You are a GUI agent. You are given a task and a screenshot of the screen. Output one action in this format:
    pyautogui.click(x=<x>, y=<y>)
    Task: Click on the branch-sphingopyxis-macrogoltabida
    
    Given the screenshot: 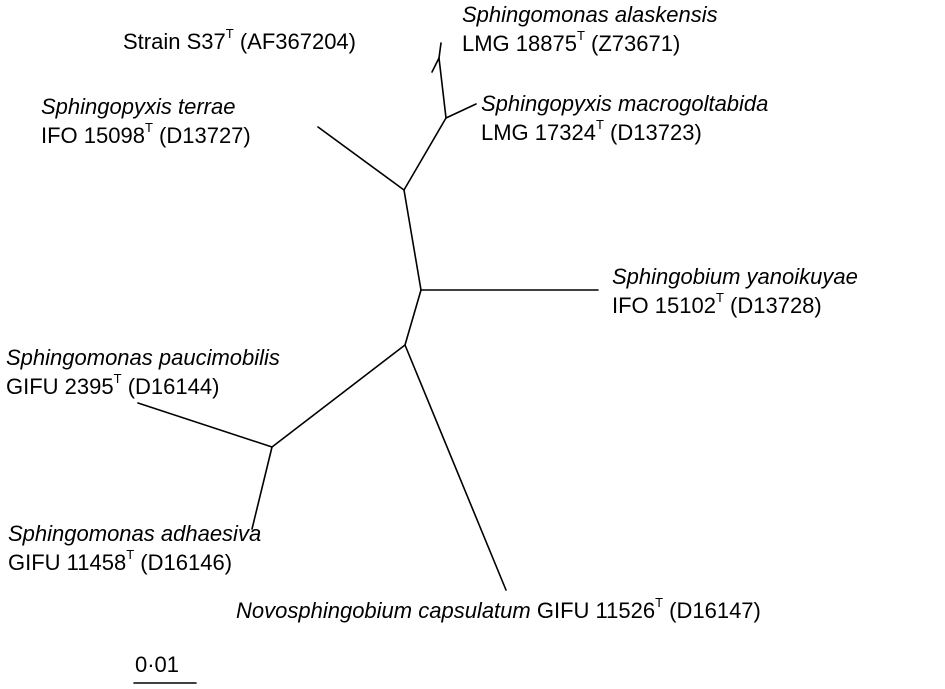 What is the action you would take?
    pyautogui.click(x=461, y=111)
    